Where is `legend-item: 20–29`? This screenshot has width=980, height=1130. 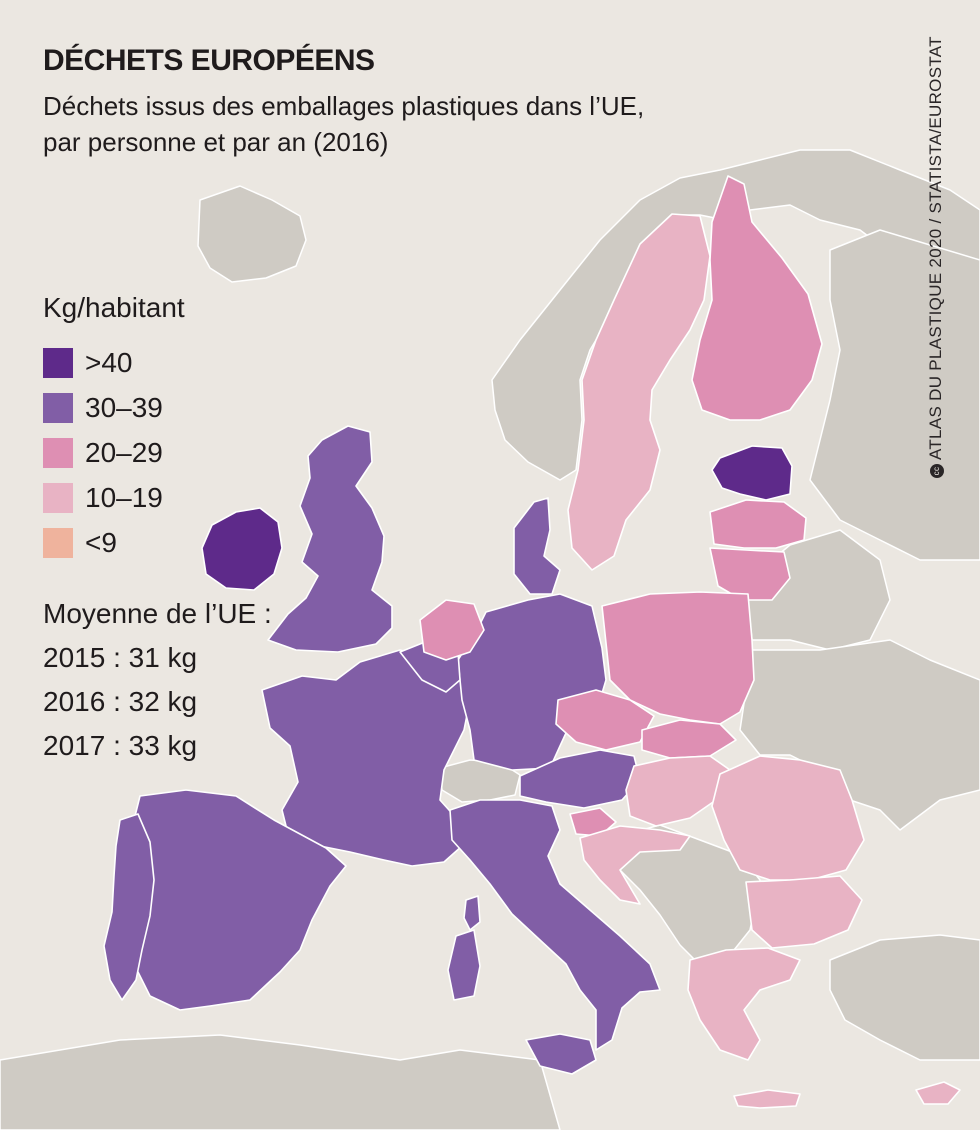
legend-item: 20–29 is located at coordinates (103, 452).